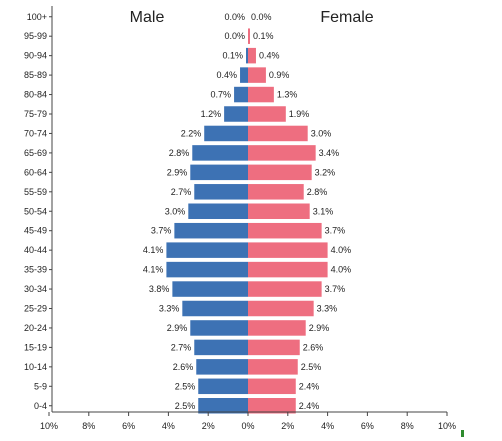 Image resolution: width=502 pixels, height=441 pixels. What do you see at coordinates (232, 56) in the screenshot?
I see `male-value-label: 0.1%` at bounding box center [232, 56].